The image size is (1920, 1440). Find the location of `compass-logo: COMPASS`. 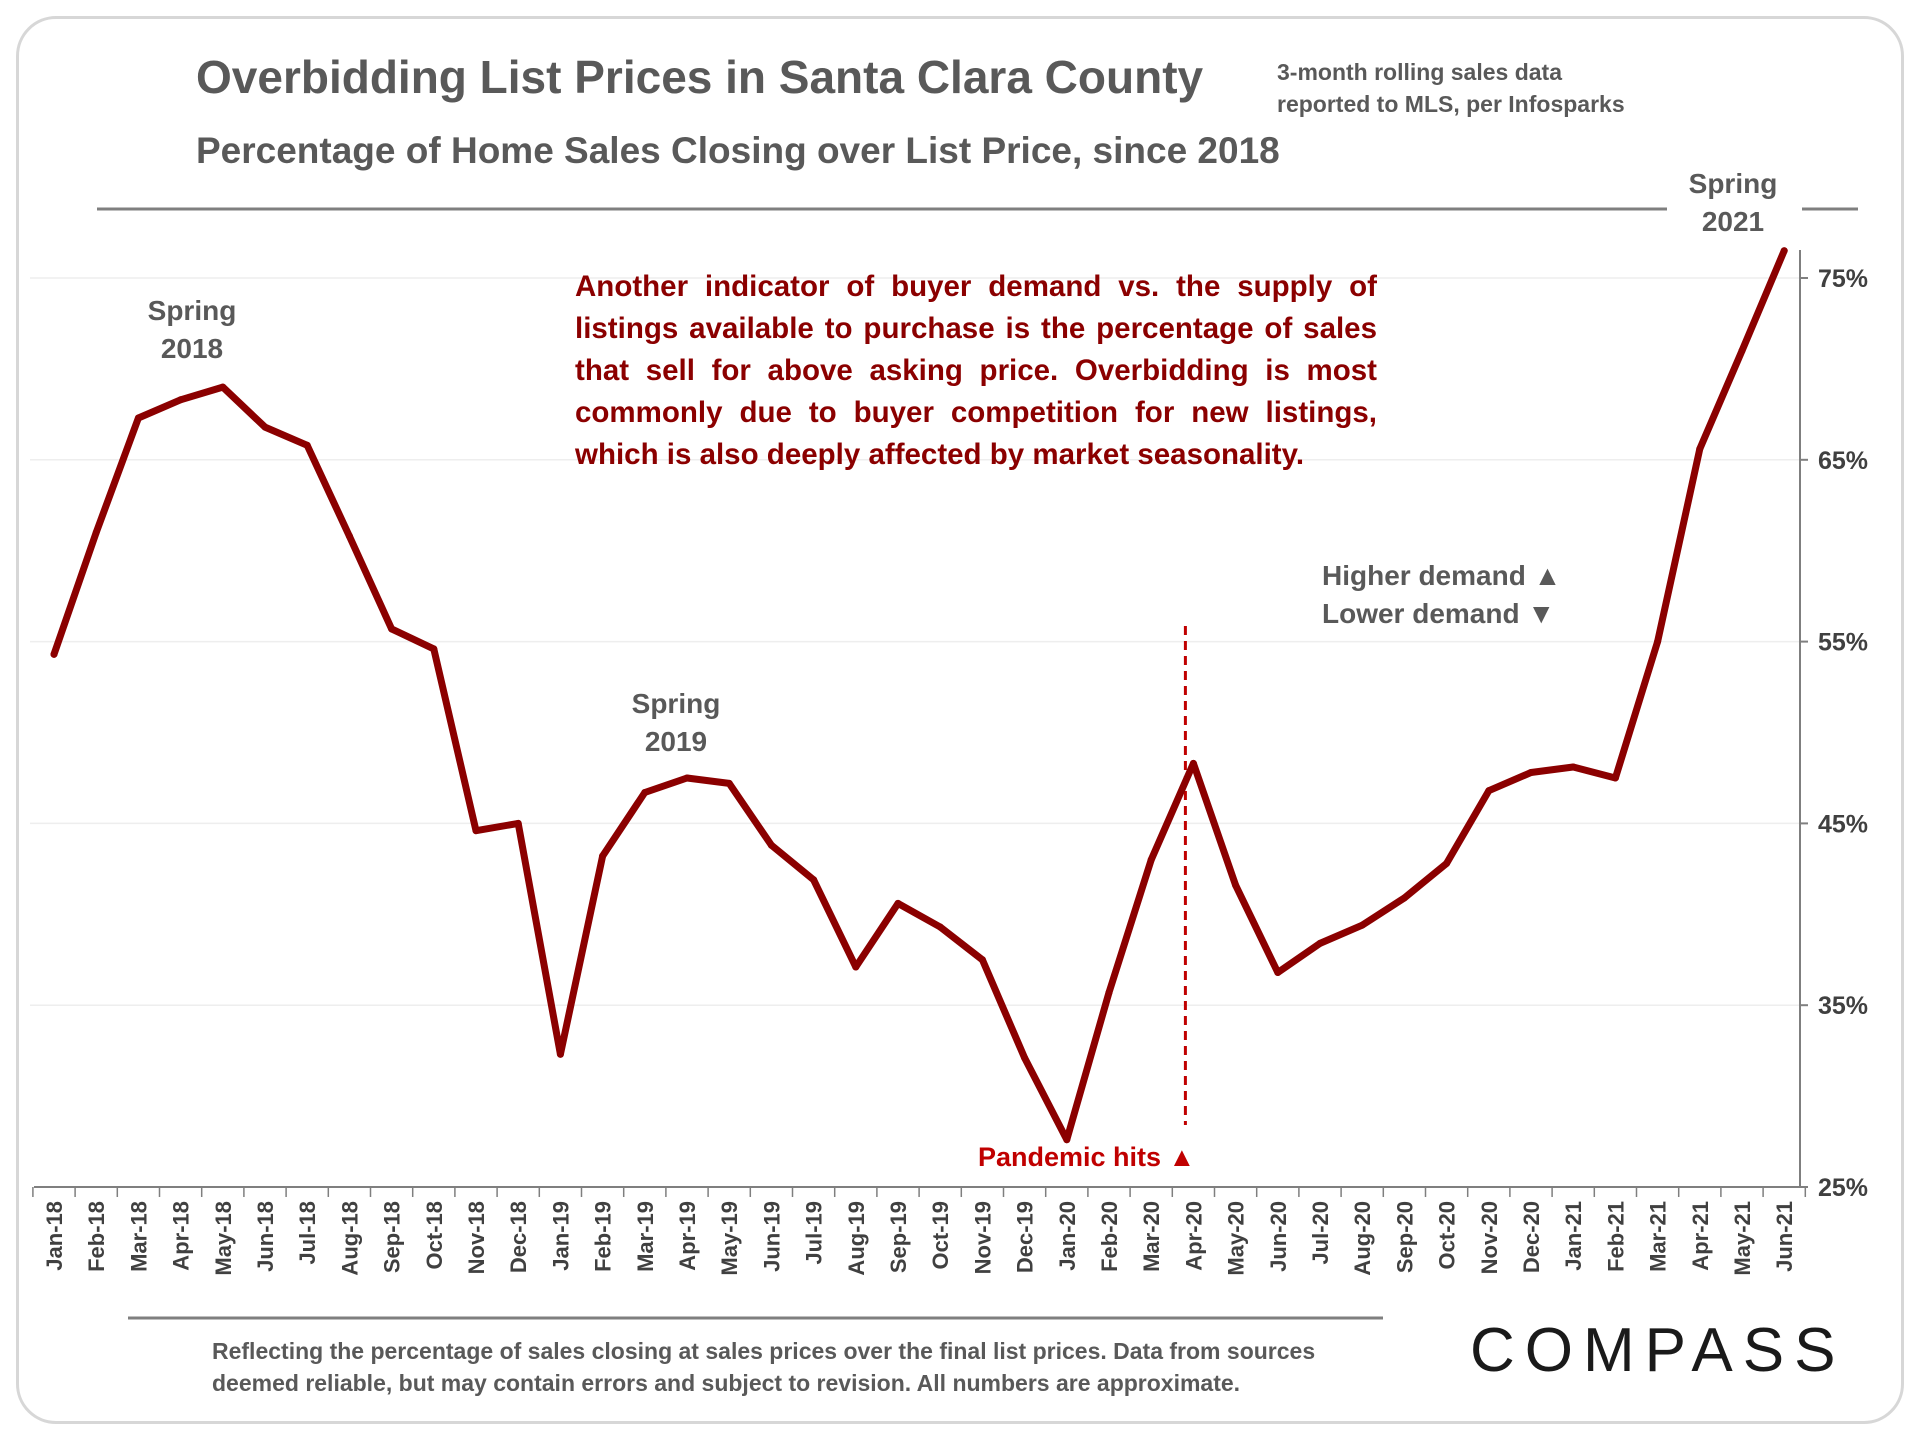

compass-logo: COMPASS is located at coordinates (1658, 1350).